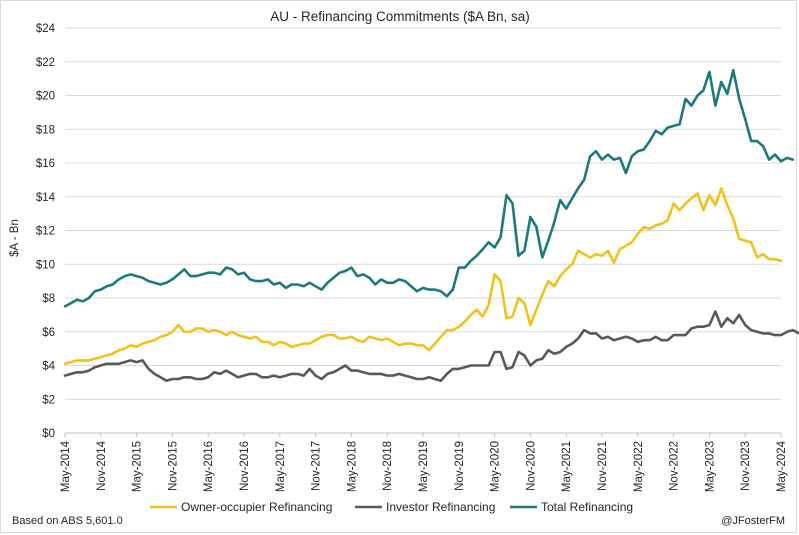  I want to click on x-tick-label: Nov-2016, so click(245, 466).